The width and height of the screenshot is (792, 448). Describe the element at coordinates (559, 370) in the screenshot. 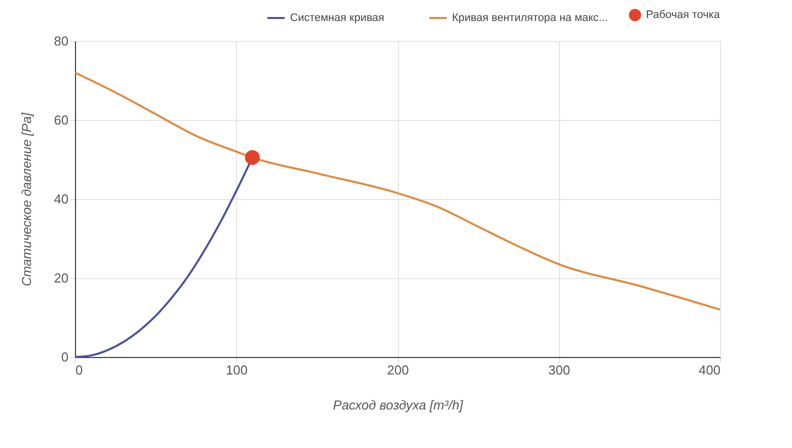

I see `x-tick-label: 300` at that location.